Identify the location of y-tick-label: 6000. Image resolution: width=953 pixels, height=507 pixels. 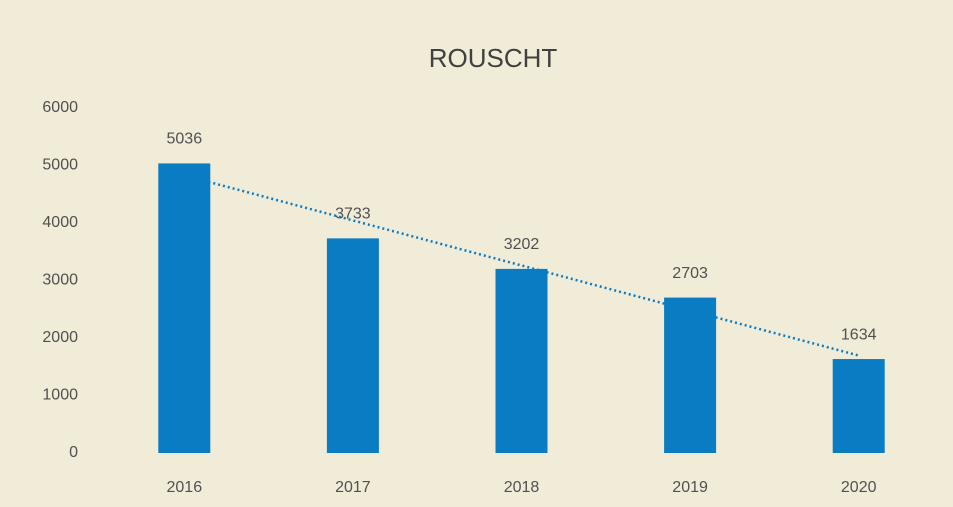
(60, 107).